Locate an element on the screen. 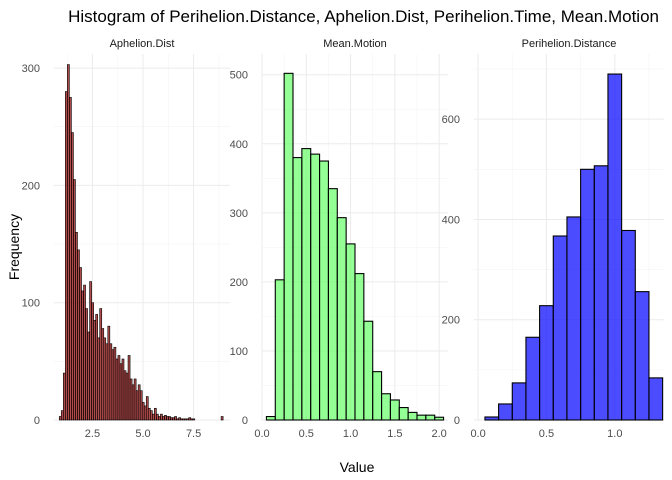  x-tick-label: 1.0 is located at coordinates (350, 434).